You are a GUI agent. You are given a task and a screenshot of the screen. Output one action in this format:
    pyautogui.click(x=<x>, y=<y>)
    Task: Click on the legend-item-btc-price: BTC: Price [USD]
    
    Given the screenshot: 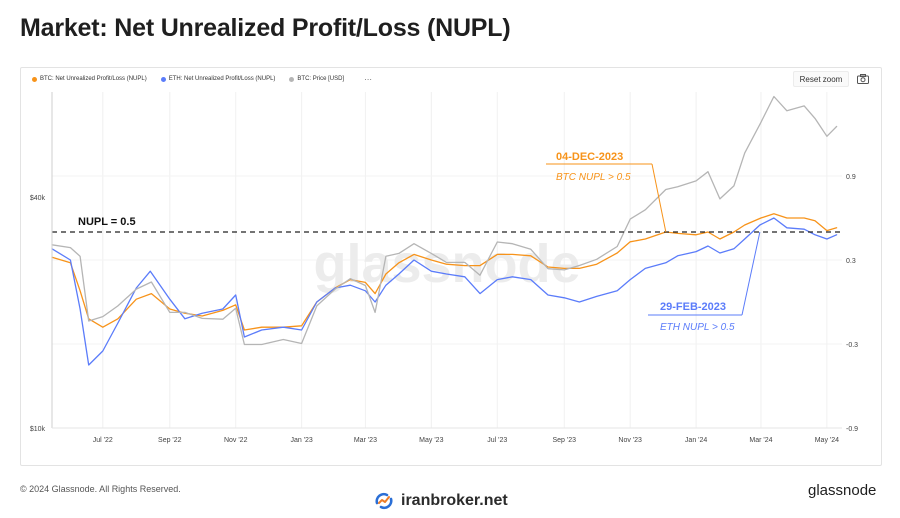 What is the action you would take?
    pyautogui.click(x=316, y=79)
    